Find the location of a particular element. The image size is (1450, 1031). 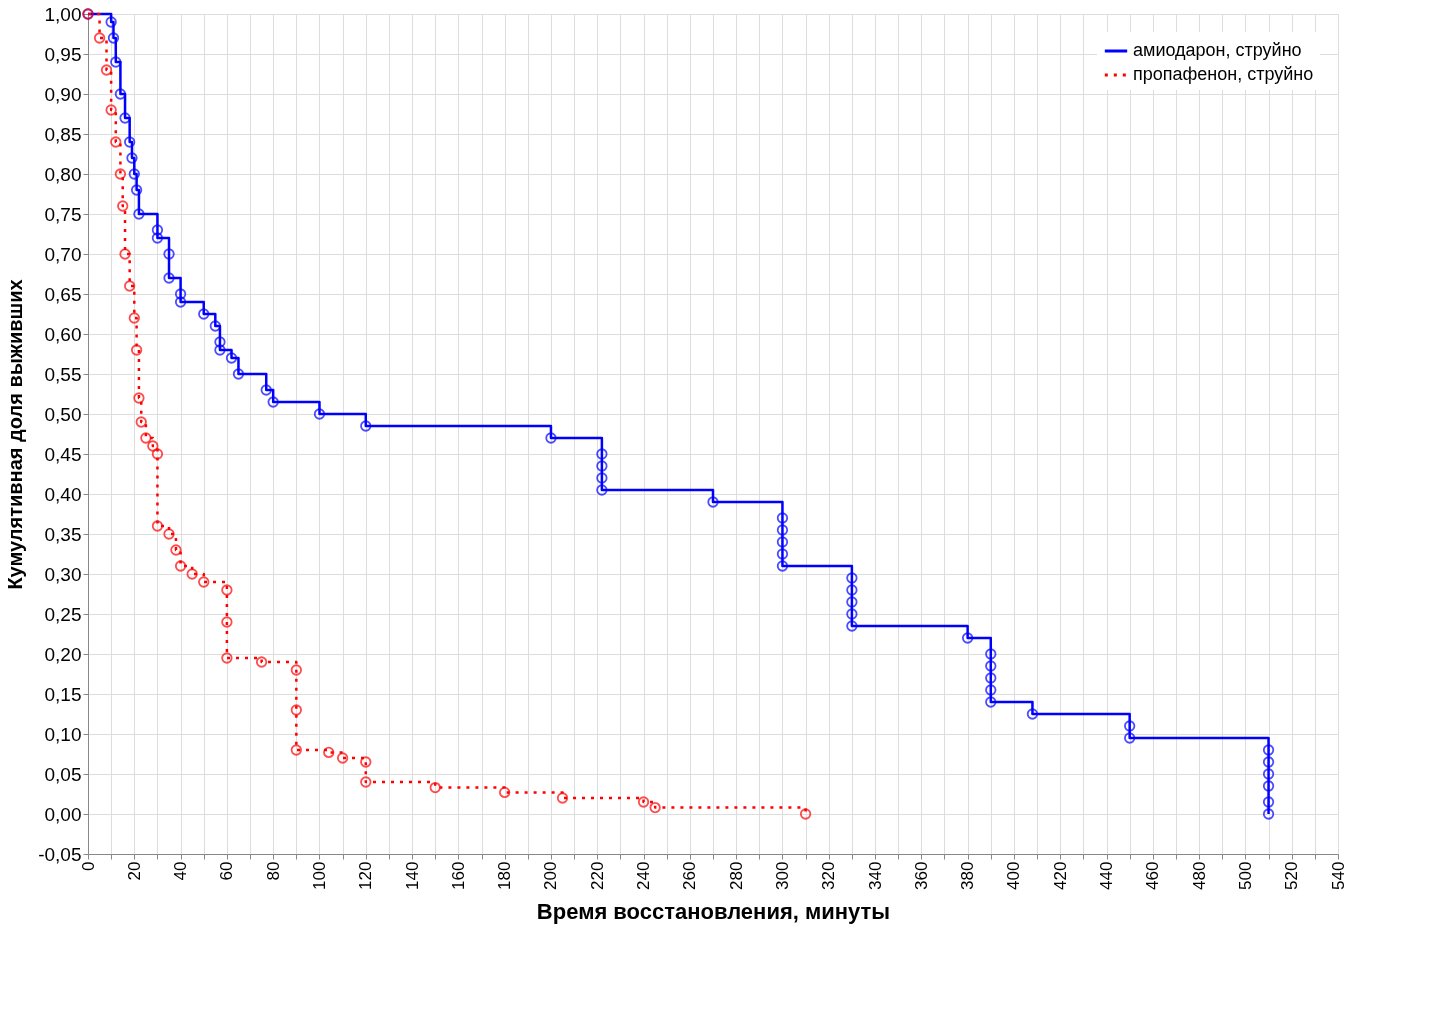

x-tick-label: 180 is located at coordinates (505, 875).